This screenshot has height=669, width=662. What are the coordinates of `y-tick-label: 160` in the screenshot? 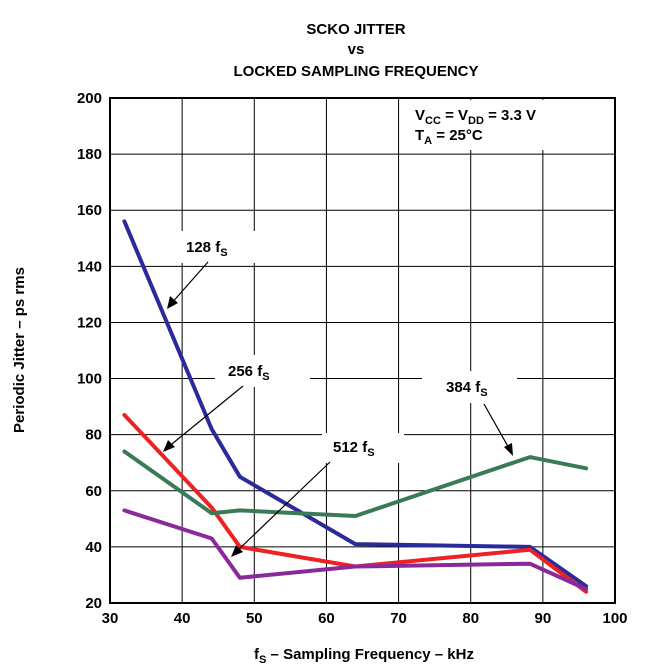 It's located at (89, 210).